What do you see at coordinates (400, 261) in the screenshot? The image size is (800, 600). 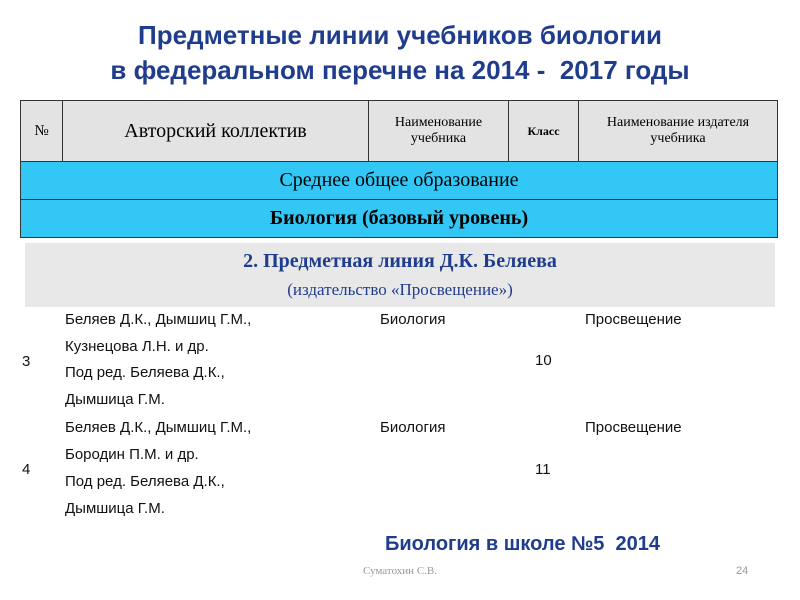 I see `line-title: 2. Предметная линия Д.К. Беляева` at bounding box center [400, 261].